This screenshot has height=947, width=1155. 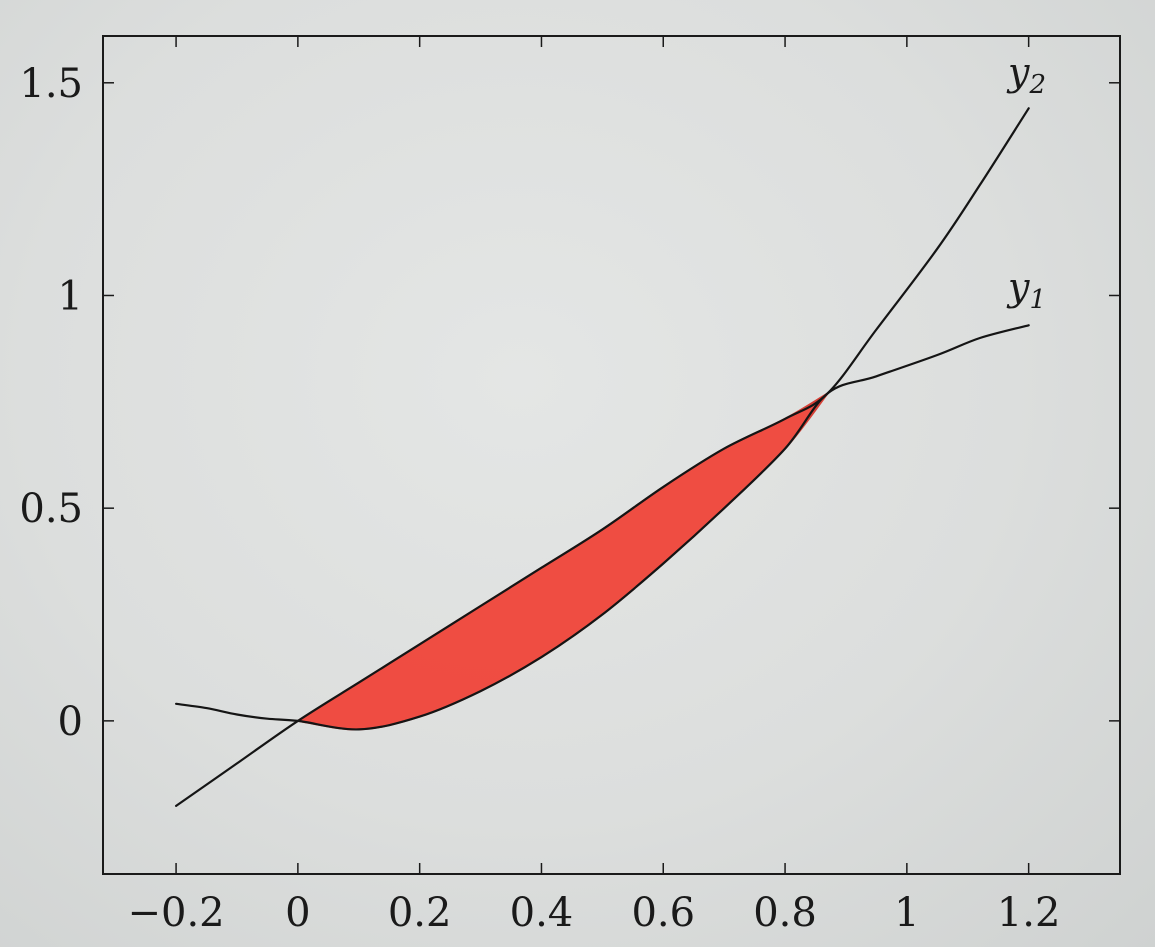 What do you see at coordinates (51, 84) in the screenshot?
I see `y-tick-label: 1.5` at bounding box center [51, 84].